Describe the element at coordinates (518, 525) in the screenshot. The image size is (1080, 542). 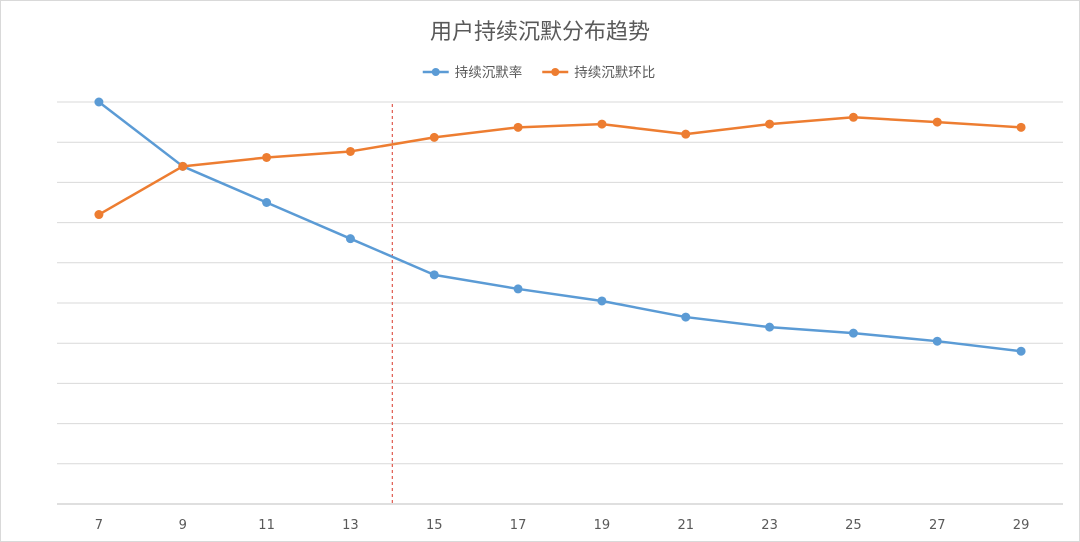
I see `x-tick-label: 17` at that location.